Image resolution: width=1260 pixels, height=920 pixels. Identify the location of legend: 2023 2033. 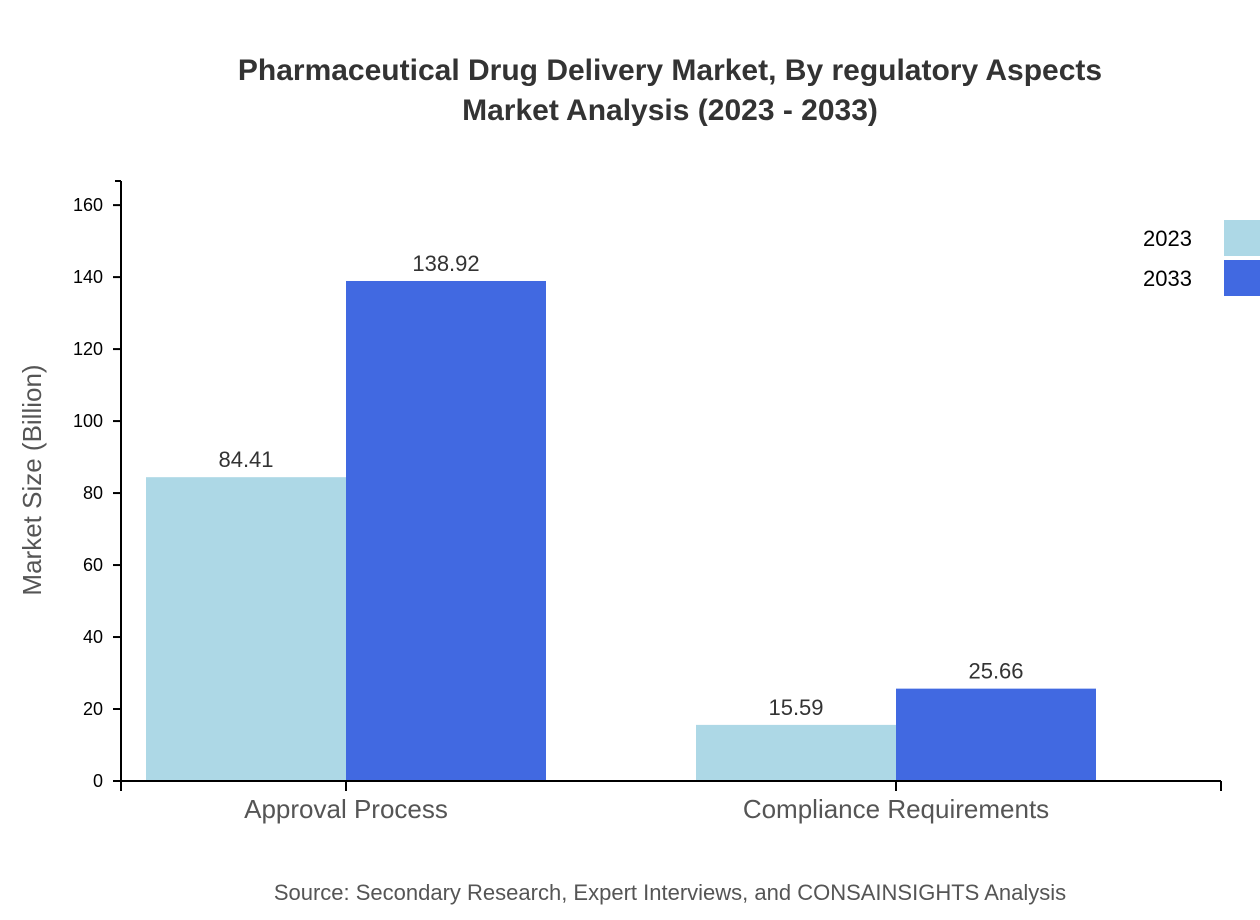
(1201, 258).